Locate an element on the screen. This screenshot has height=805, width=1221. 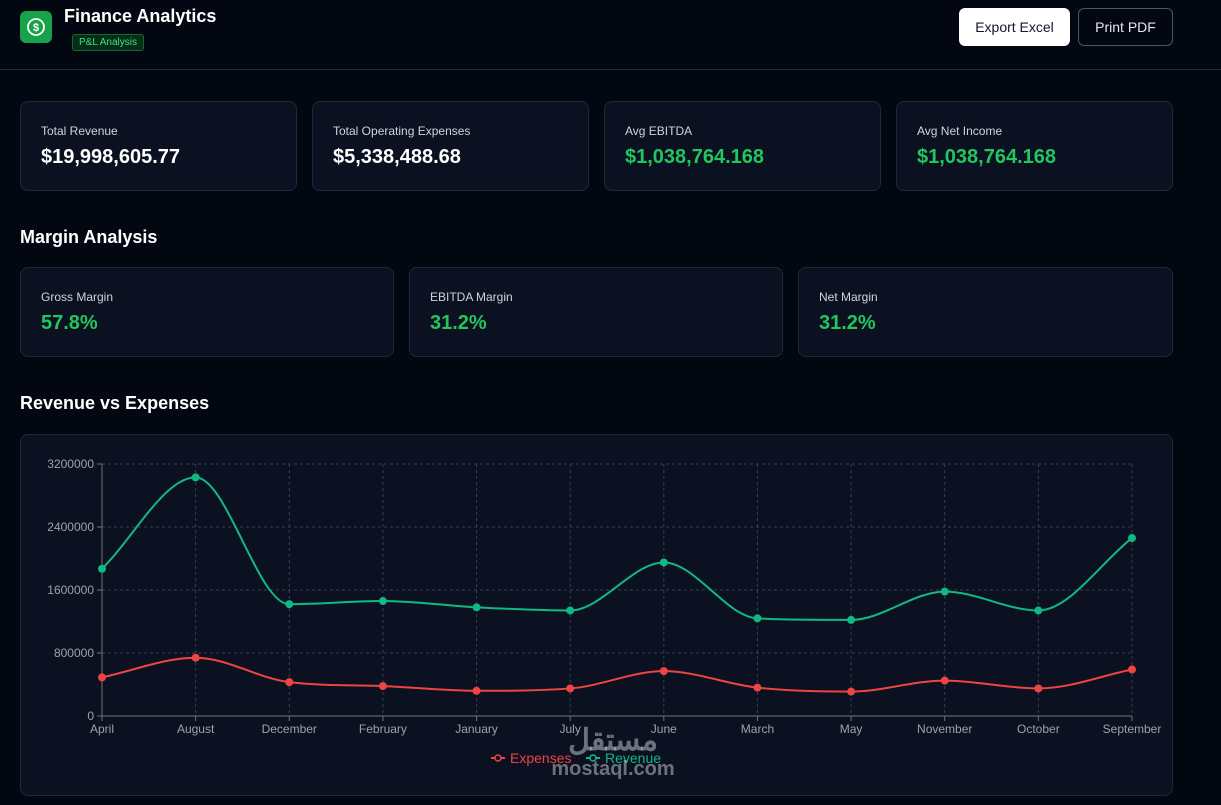
y-tick-label: 800000 is located at coordinates (74, 653).